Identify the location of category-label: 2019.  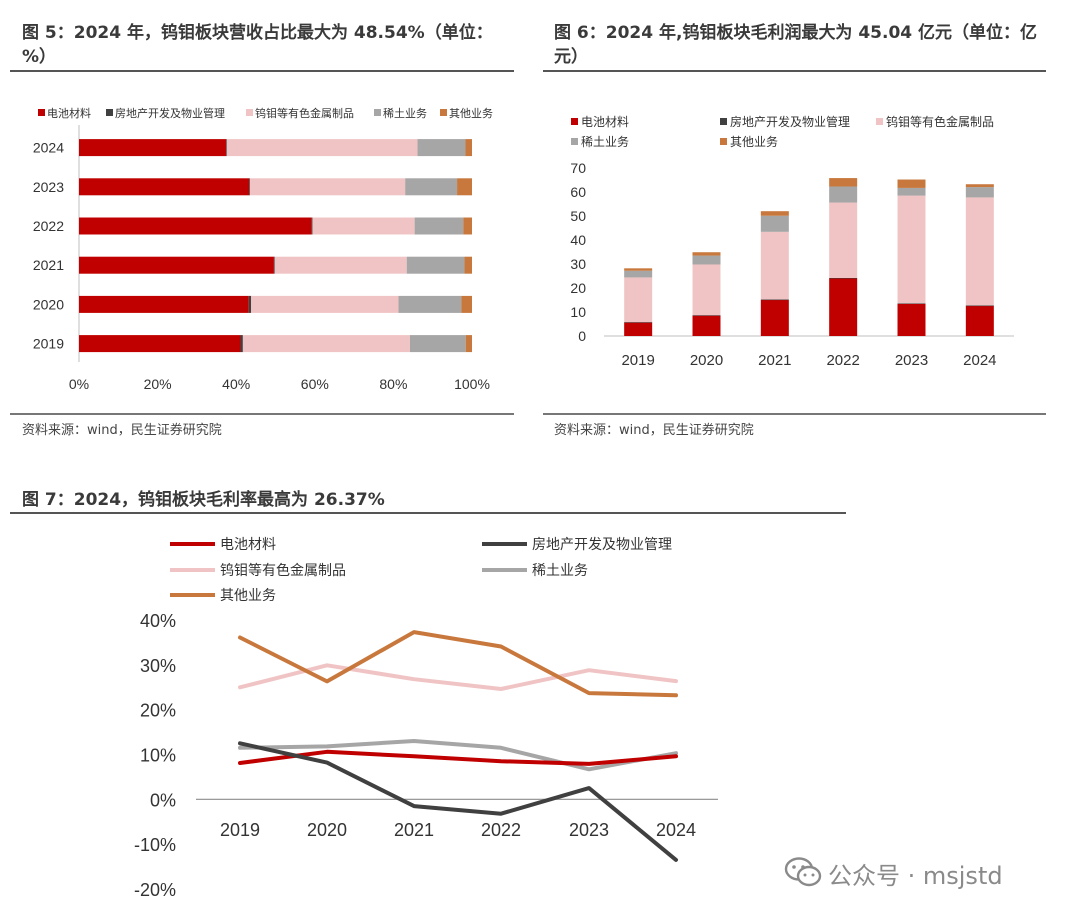
(48, 344).